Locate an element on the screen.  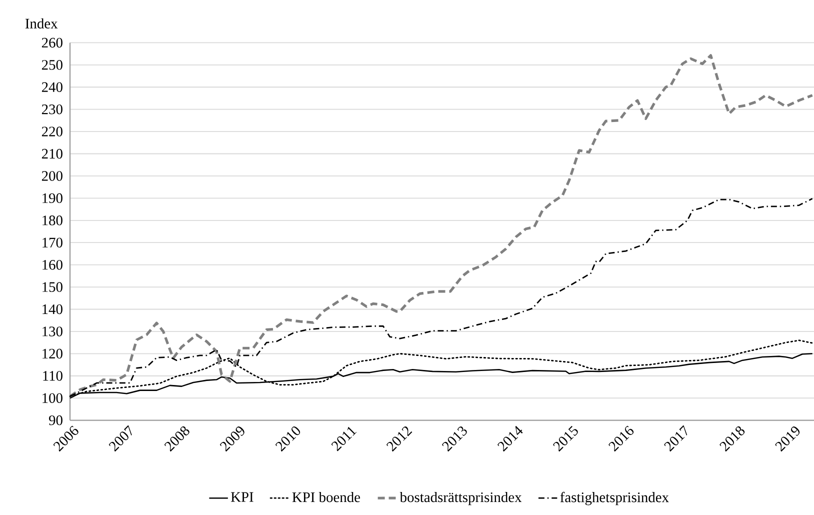
y-tick-label: 90 is located at coordinates (55, 420).